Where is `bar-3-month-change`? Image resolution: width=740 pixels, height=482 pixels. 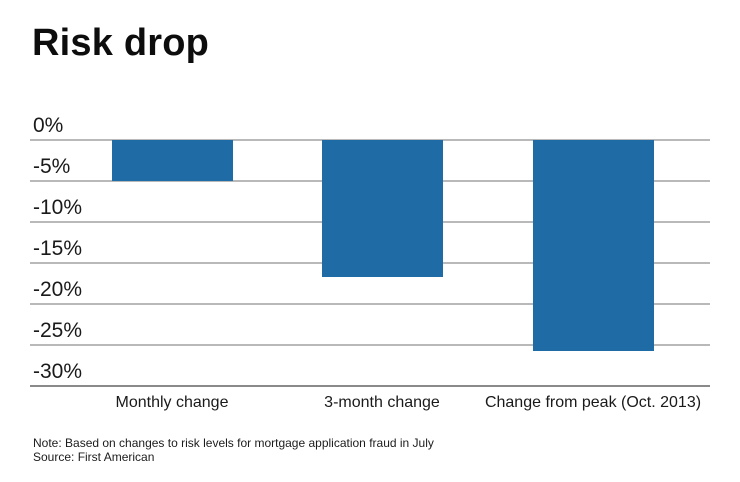 bar-3-month-change is located at coordinates (382, 208).